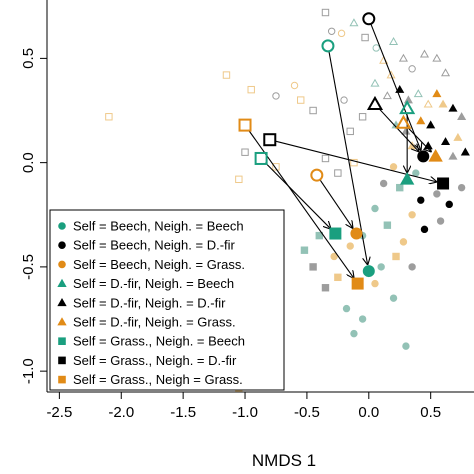 This screenshot has height=474, width=474. What do you see at coordinates (153, 283) in the screenshot?
I see `legend-entry-label: Self = D.-fir, Neigh. = Beech` at bounding box center [153, 283].